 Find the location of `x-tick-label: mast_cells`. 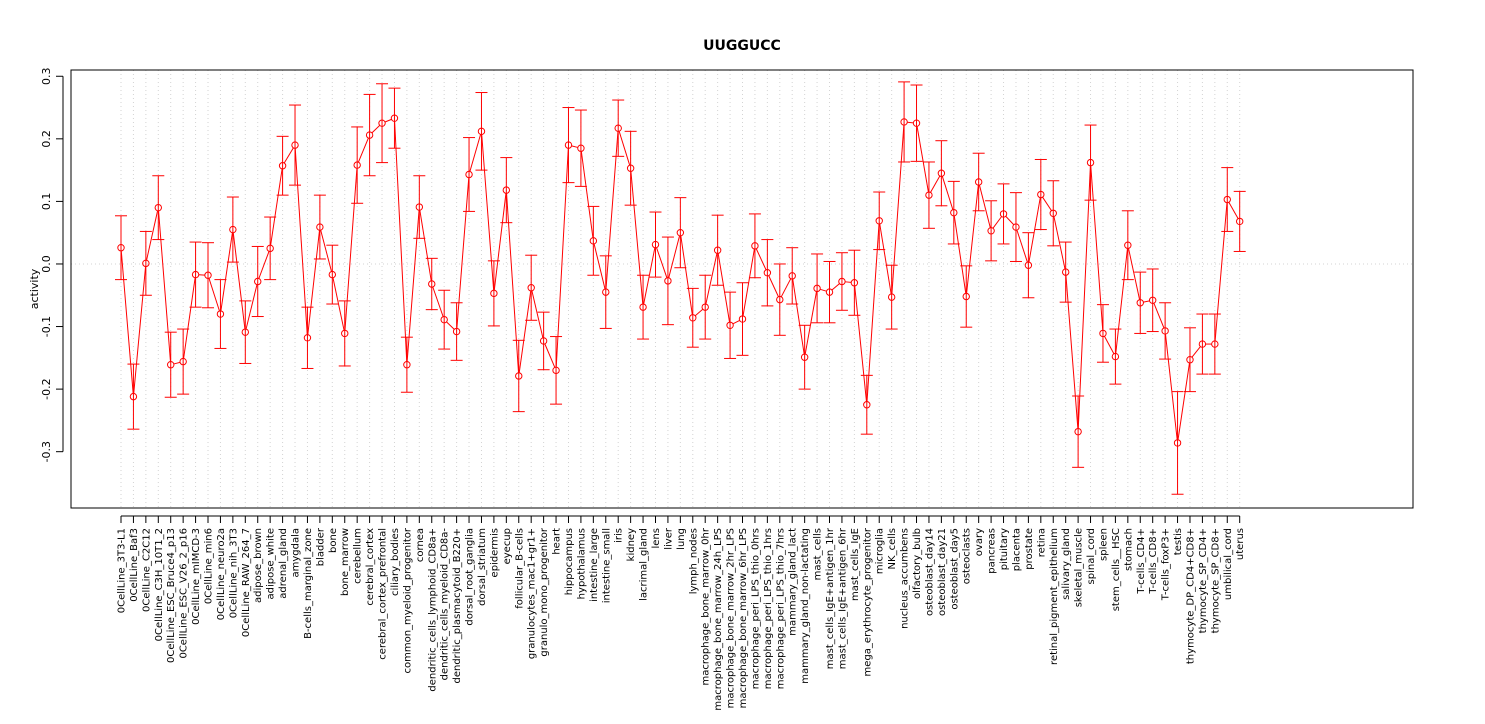

x-tick-label: mast_cells is located at coordinates (818, 554).